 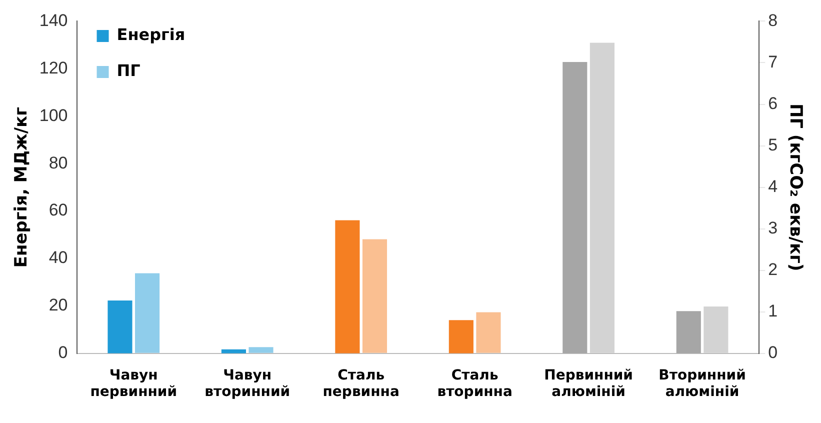 What do you see at coordinates (773, 103) in the screenshot?
I see `y2-tick-label: 6` at bounding box center [773, 103].